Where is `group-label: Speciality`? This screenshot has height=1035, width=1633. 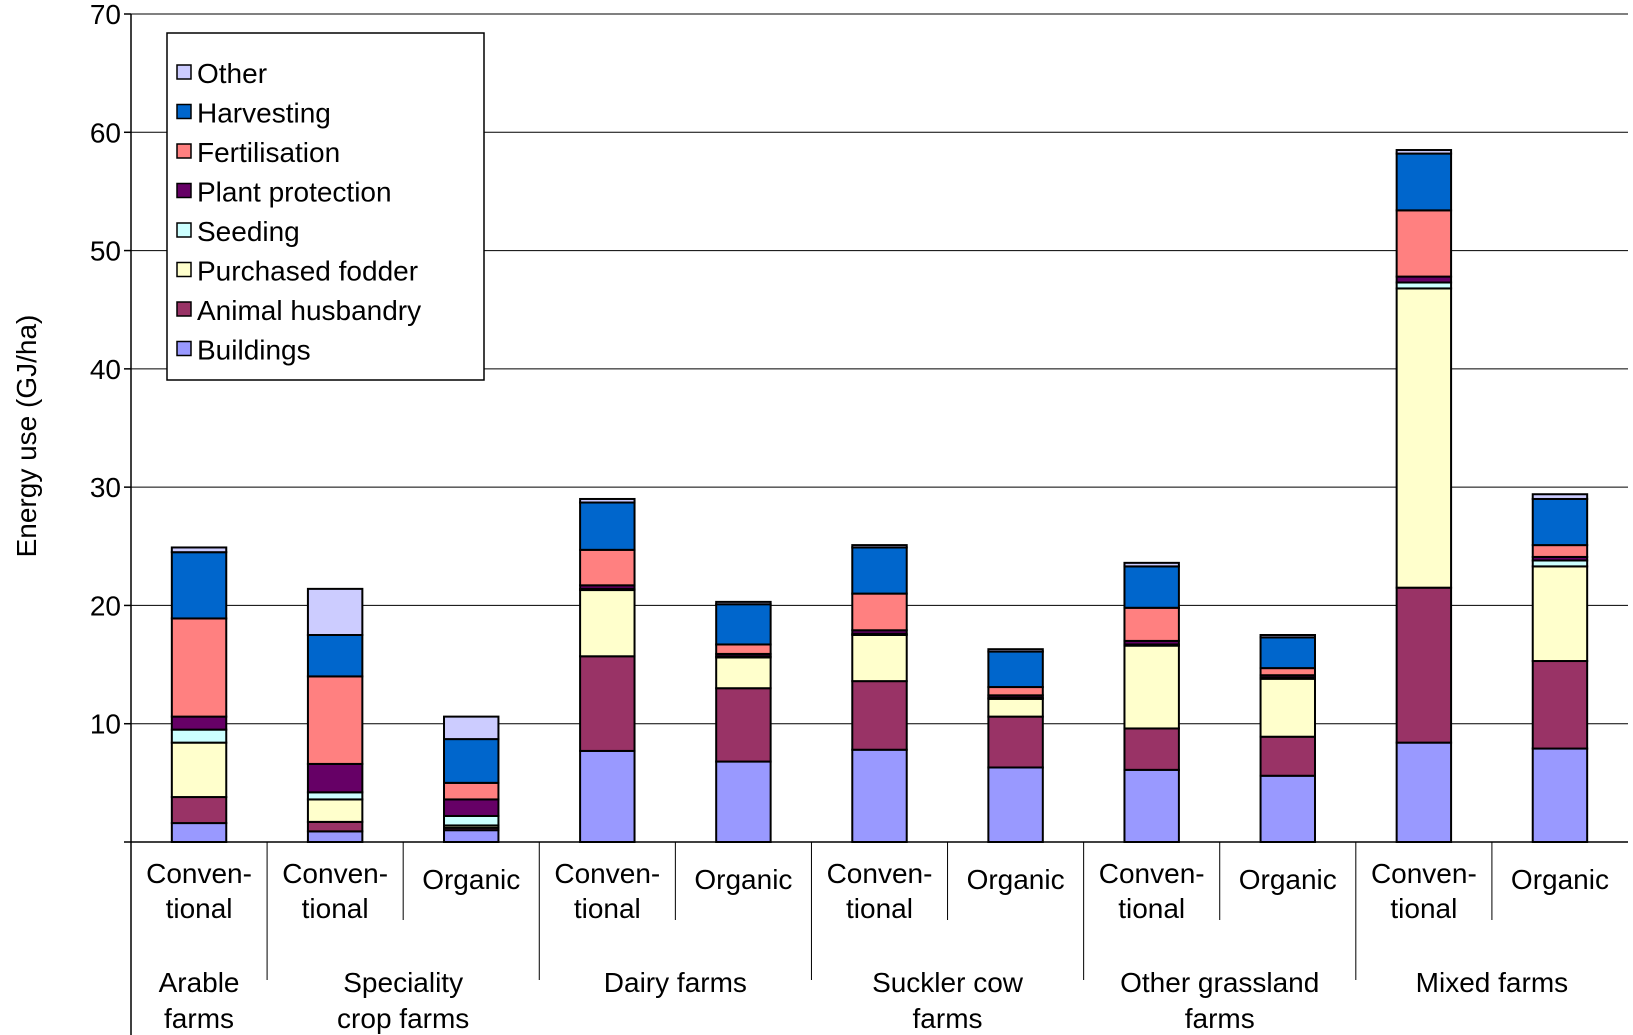 group-label: Speciality is located at coordinates (403, 982).